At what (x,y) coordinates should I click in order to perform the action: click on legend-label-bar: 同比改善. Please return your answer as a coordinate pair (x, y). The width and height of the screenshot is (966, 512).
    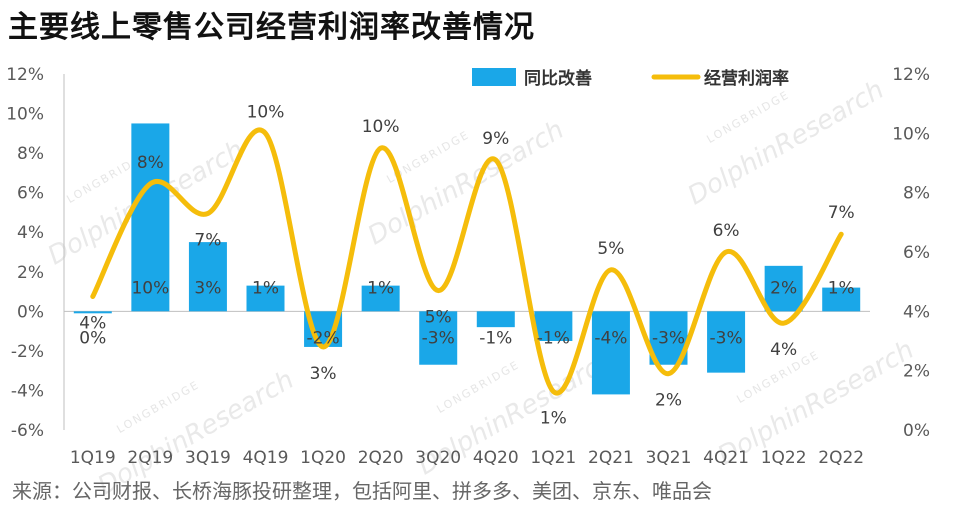
    Looking at the image, I should click on (558, 78).